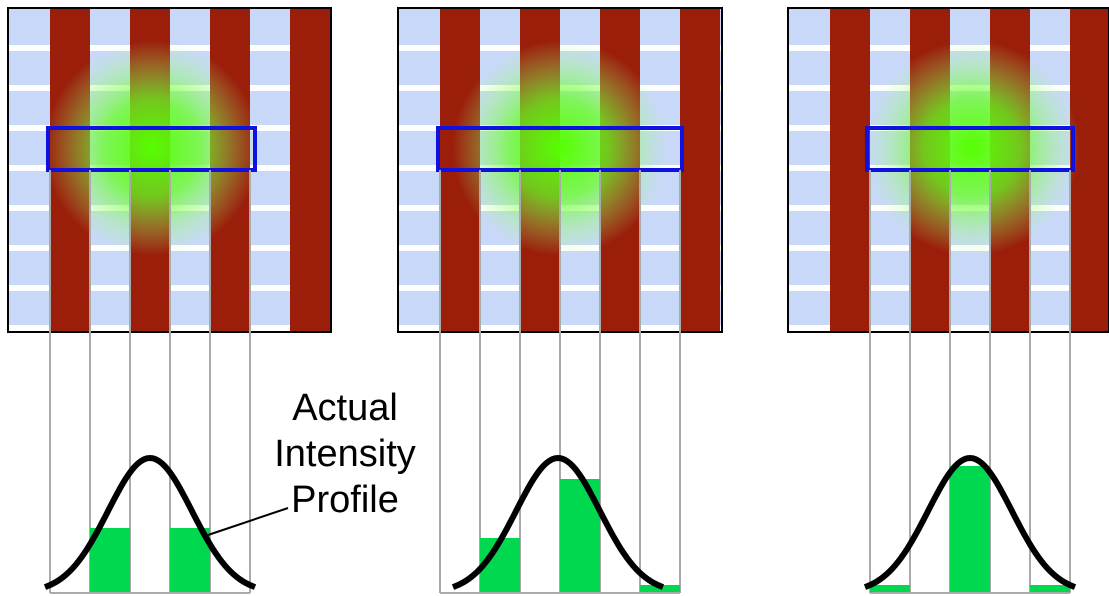 This screenshot has height=596, width=1109. What do you see at coordinates (345, 500) in the screenshot?
I see `annotation-line: Profile` at bounding box center [345, 500].